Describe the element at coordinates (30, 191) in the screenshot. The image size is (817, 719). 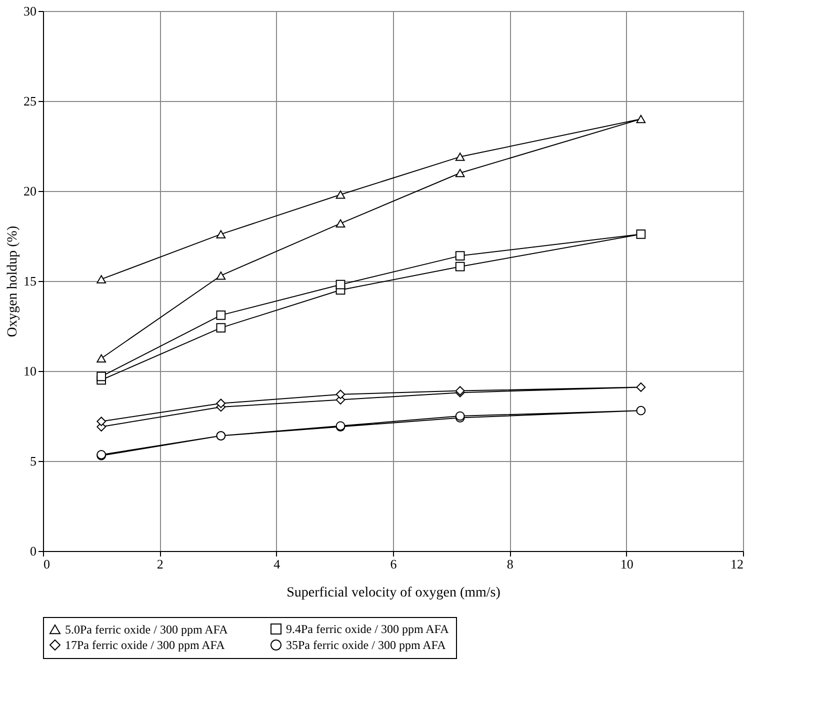
I see `y-tick-label: 20` at that location.